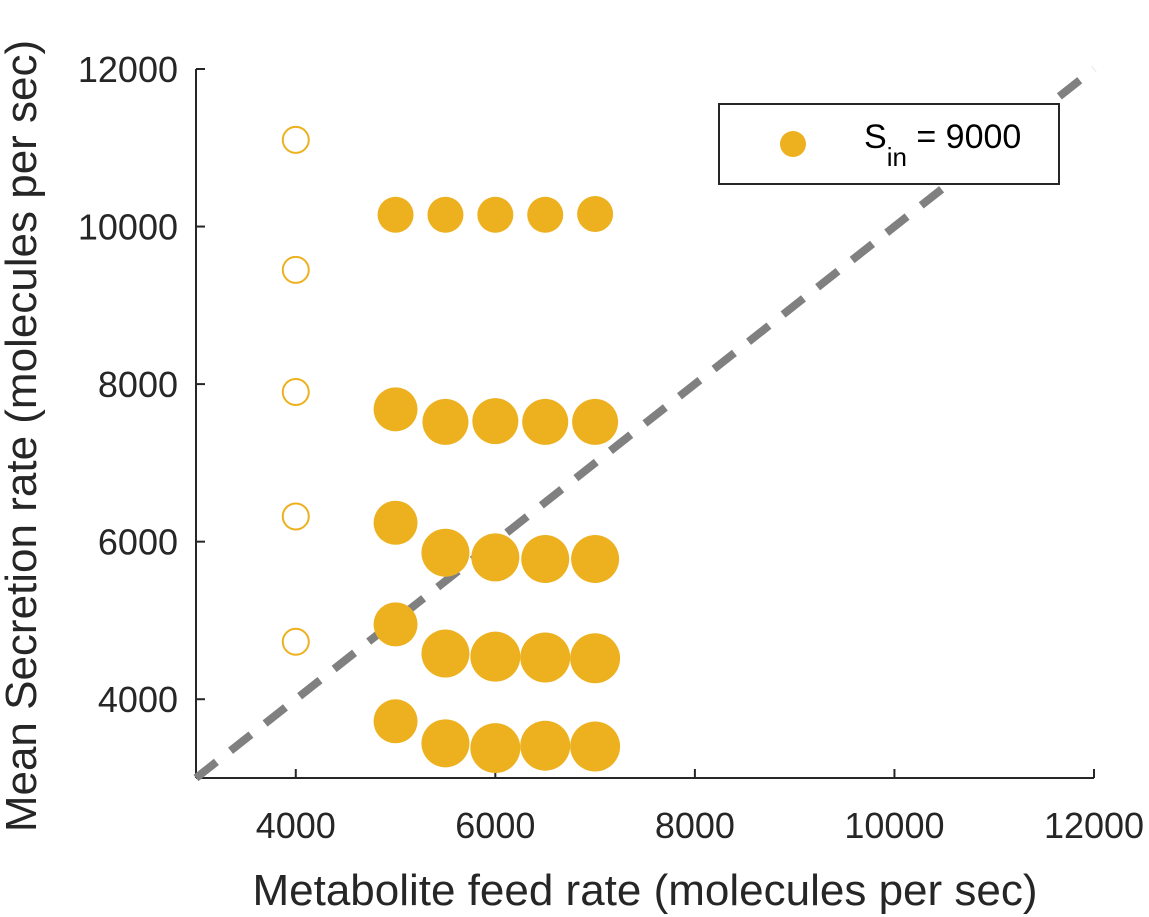  Describe the element at coordinates (128, 69) in the screenshot. I see `y-tick-label: 12000` at that location.